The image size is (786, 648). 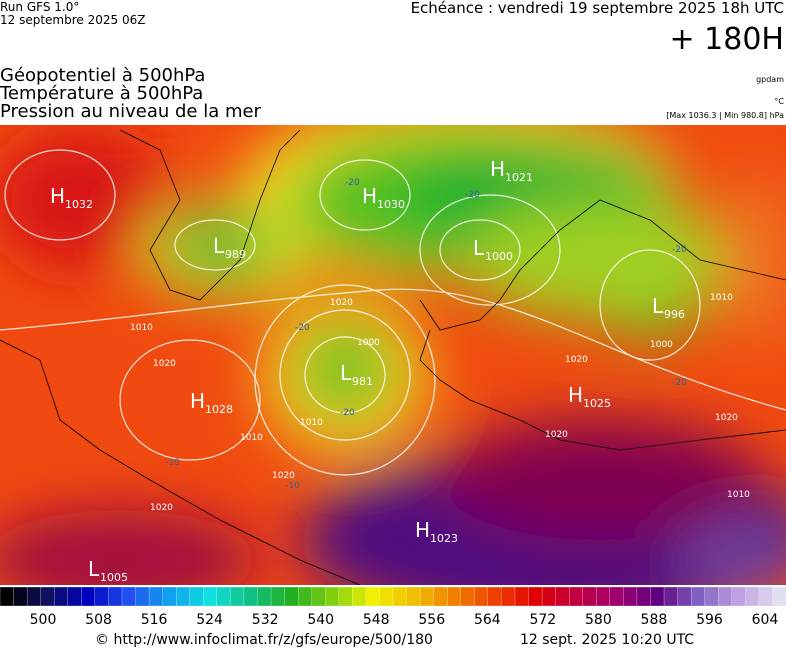 What do you see at coordinates (235, 254) in the screenshot?
I see `center-value: 989` at bounding box center [235, 254].